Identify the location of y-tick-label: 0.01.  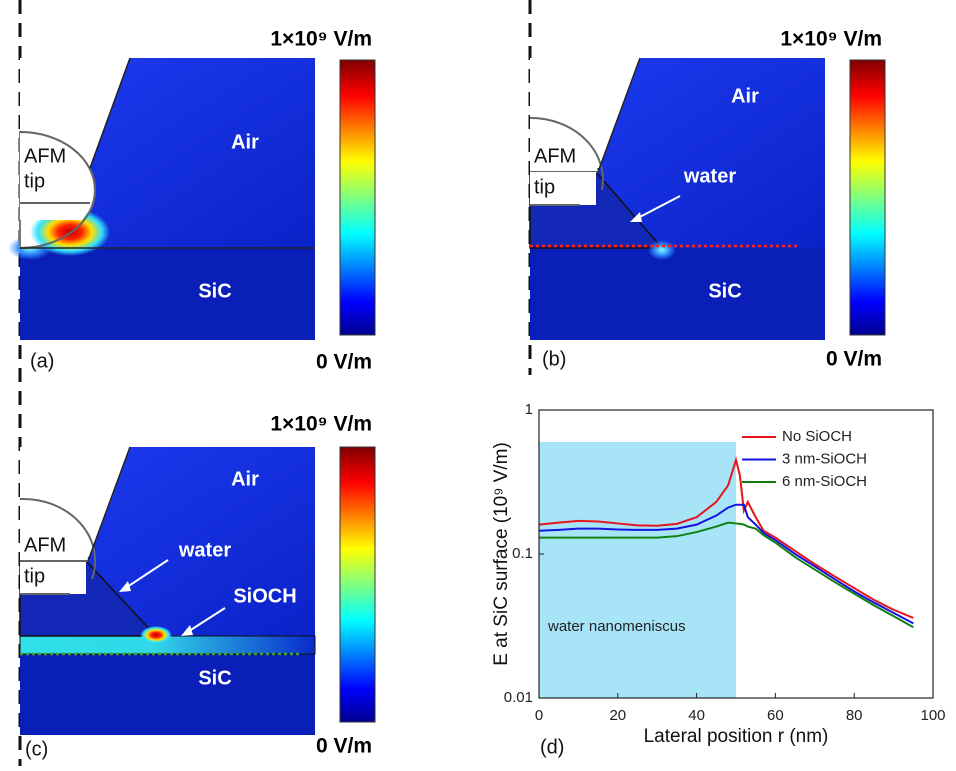
(518, 697).